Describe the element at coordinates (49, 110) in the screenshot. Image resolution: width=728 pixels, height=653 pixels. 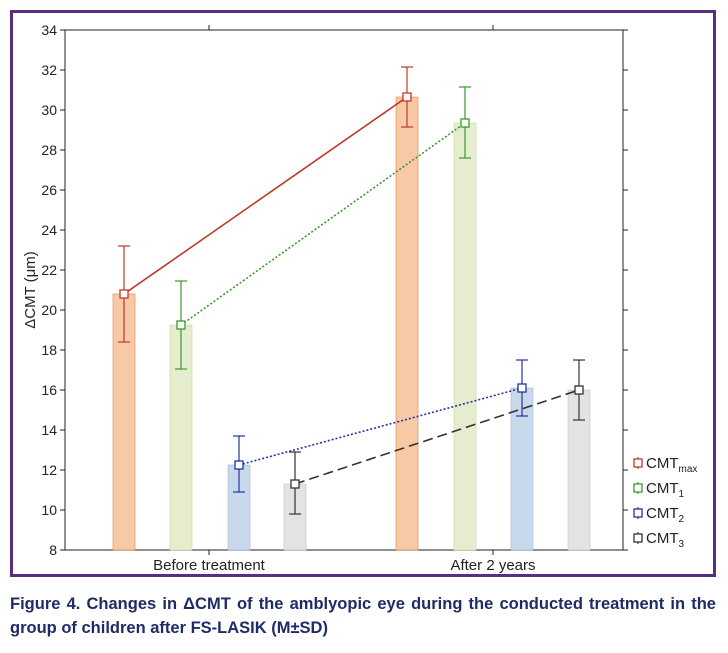
I see `y-tick-label: 30` at that location.